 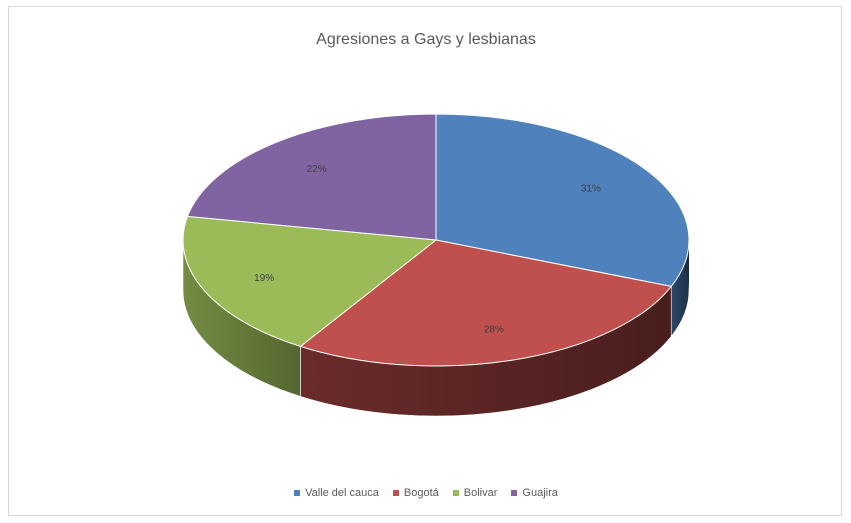 I want to click on data-label: 22%, so click(x=317, y=169).